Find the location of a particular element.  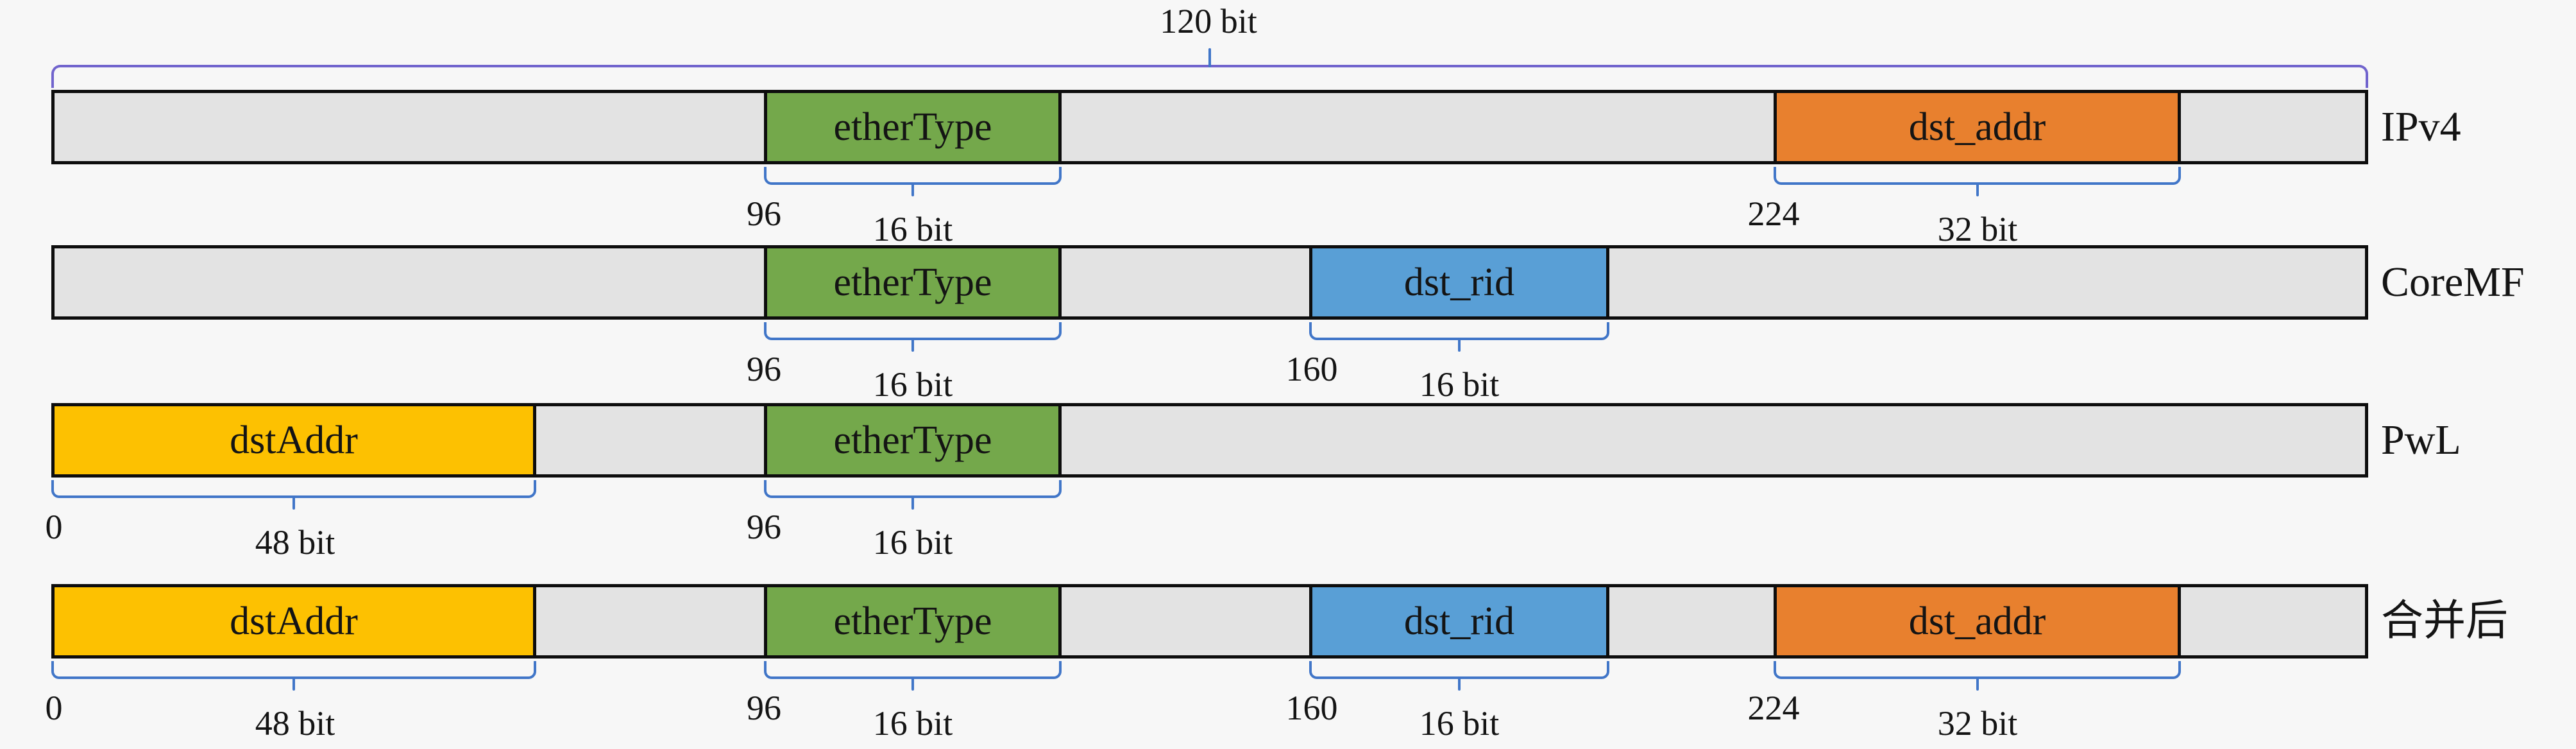

row-label-pwl: PwL is located at coordinates (2421, 440).